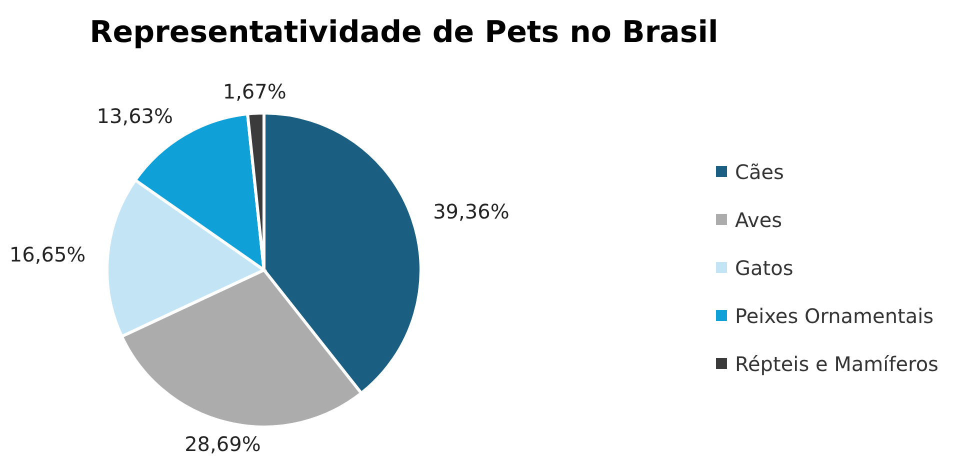  What do you see at coordinates (404, 32) in the screenshot?
I see `chart-title: Representatividade de Pets no Brasil` at bounding box center [404, 32].